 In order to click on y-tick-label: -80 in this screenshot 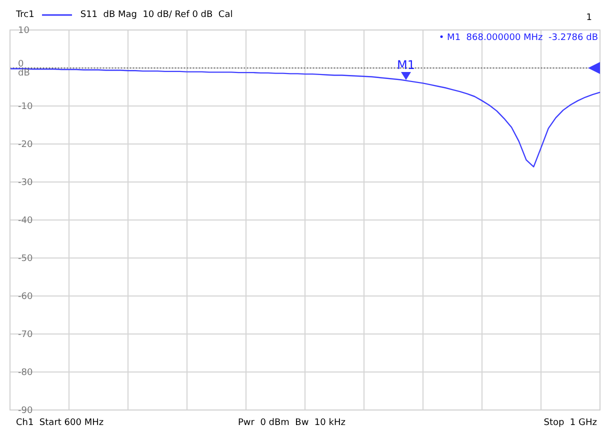, I will do `click(25, 373)`.